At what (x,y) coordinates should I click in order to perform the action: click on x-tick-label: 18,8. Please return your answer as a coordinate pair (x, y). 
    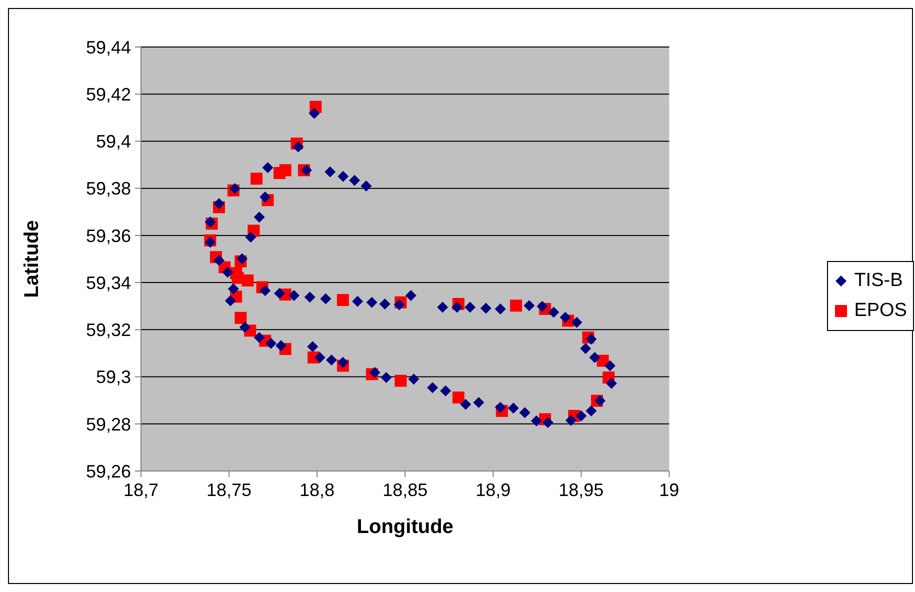
    Looking at the image, I should click on (317, 490).